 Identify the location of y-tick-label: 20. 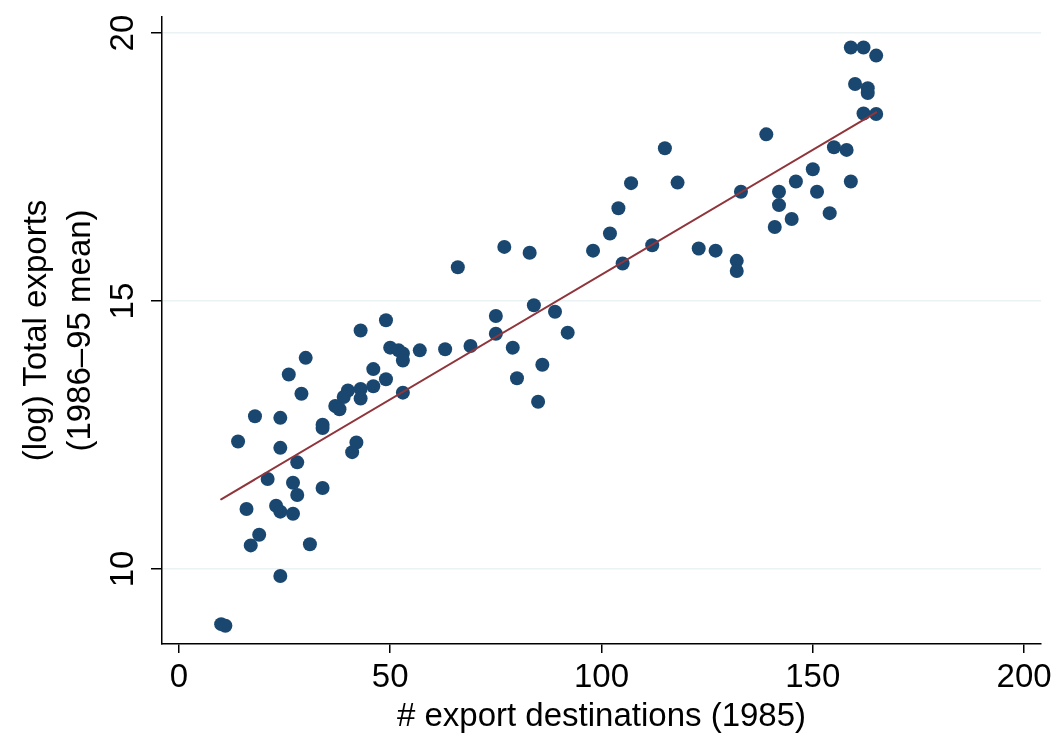
(121, 33).